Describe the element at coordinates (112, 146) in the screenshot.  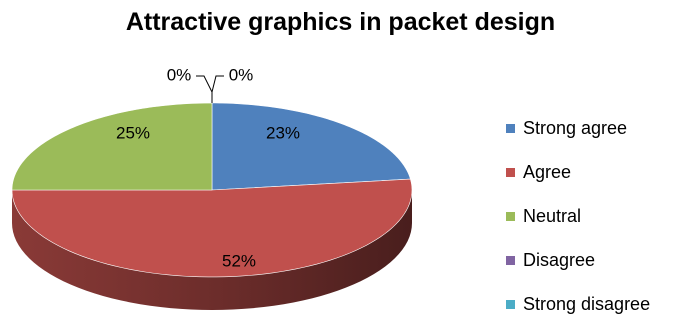
I see `pie-slice-neutral` at that location.